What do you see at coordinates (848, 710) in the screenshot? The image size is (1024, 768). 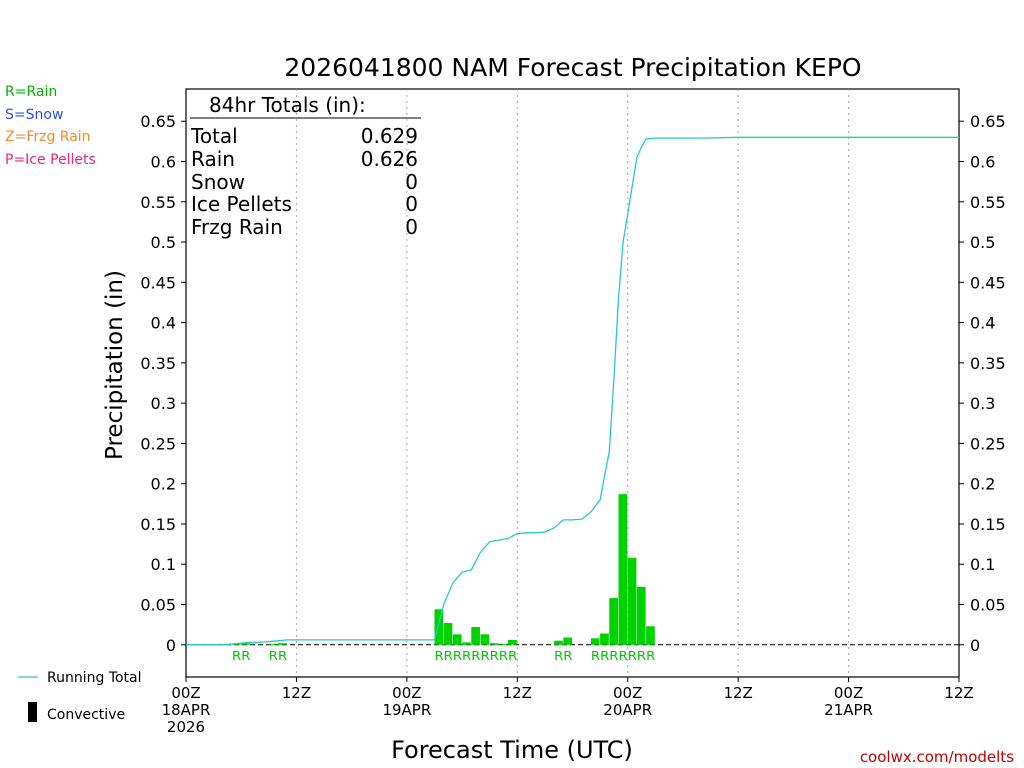 I see `xtick-label-72h-line2: 21APR` at bounding box center [848, 710].